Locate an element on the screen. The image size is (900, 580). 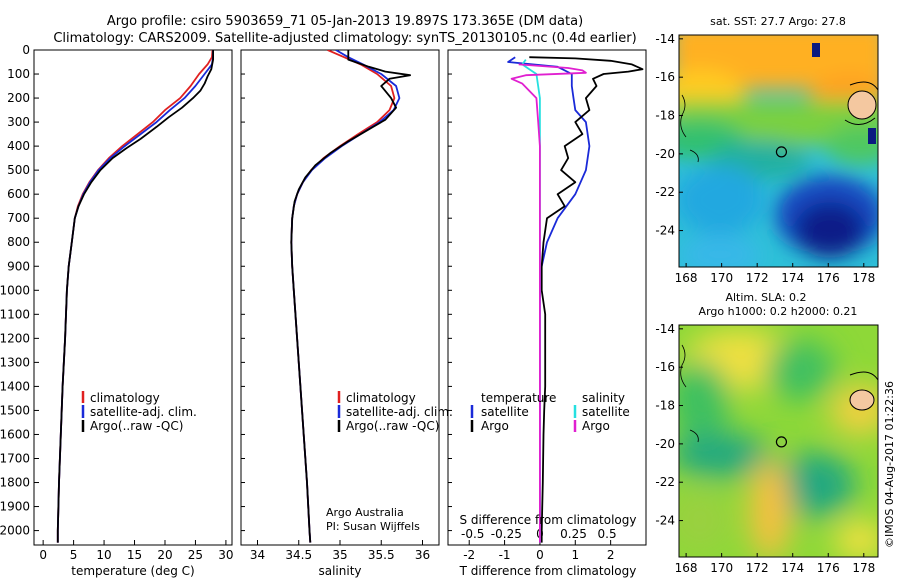
map-y-tick-label: -16 is located at coordinates (665, 77).